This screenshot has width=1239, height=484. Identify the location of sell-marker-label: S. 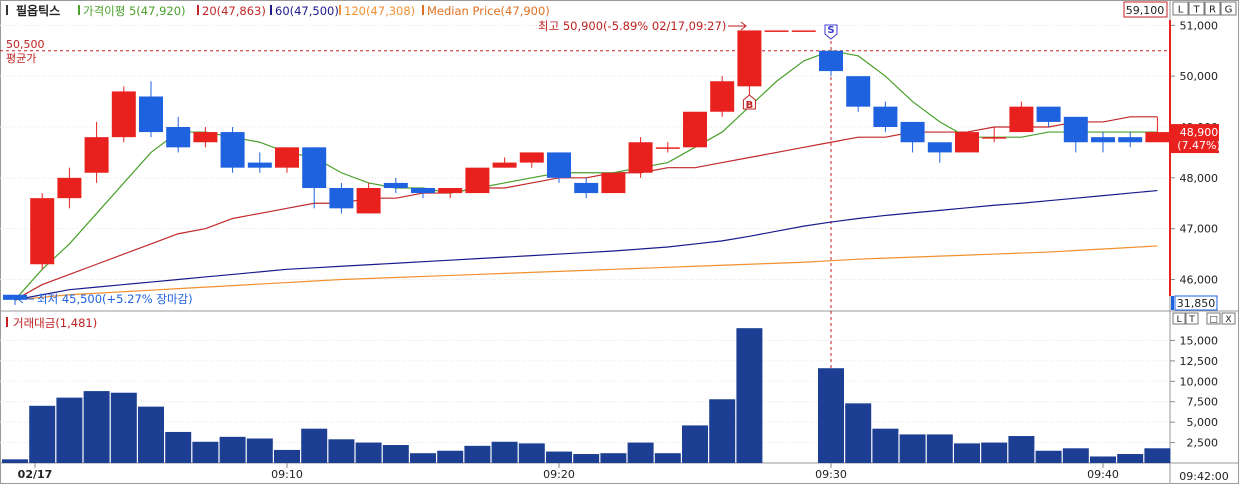
(830, 30).